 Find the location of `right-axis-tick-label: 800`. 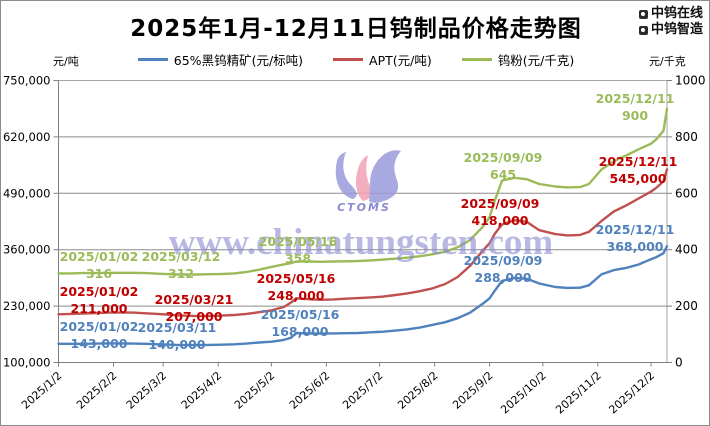

right-axis-tick-label: 800 is located at coordinates (686, 137).